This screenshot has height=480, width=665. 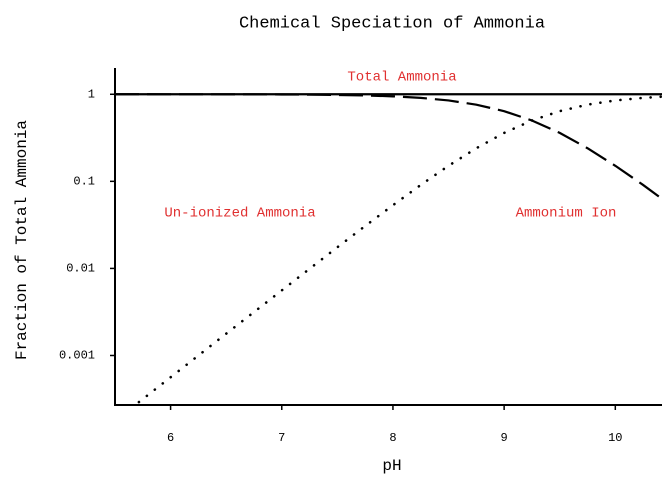 I want to click on x-axis-label: pH, so click(x=391, y=466).